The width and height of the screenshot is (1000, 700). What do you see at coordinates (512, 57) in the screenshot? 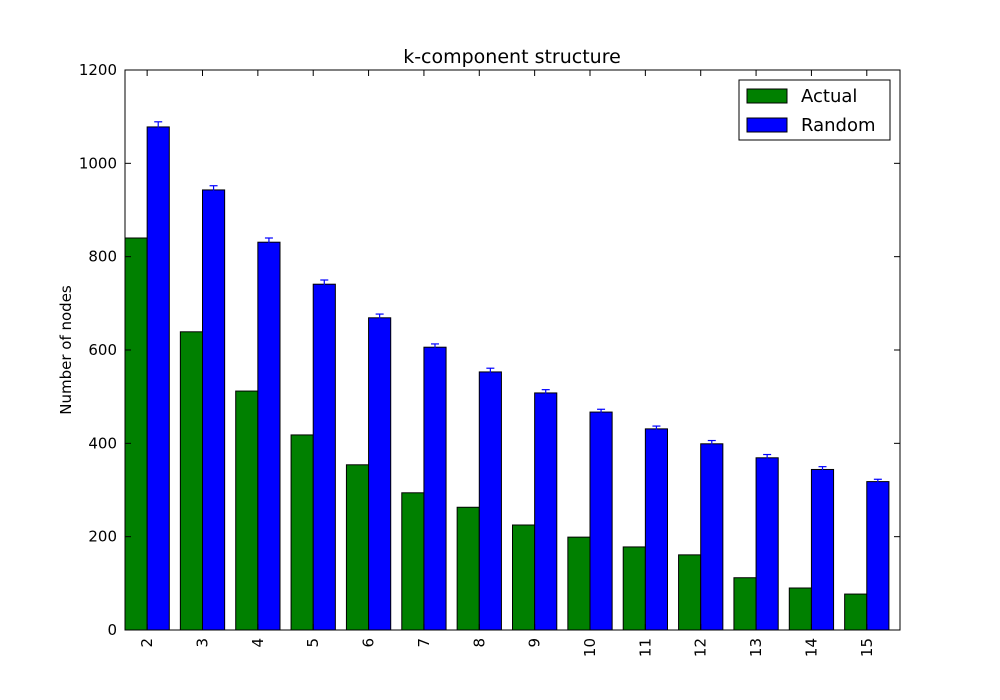
I see `chart-title: k-component structure` at bounding box center [512, 57].